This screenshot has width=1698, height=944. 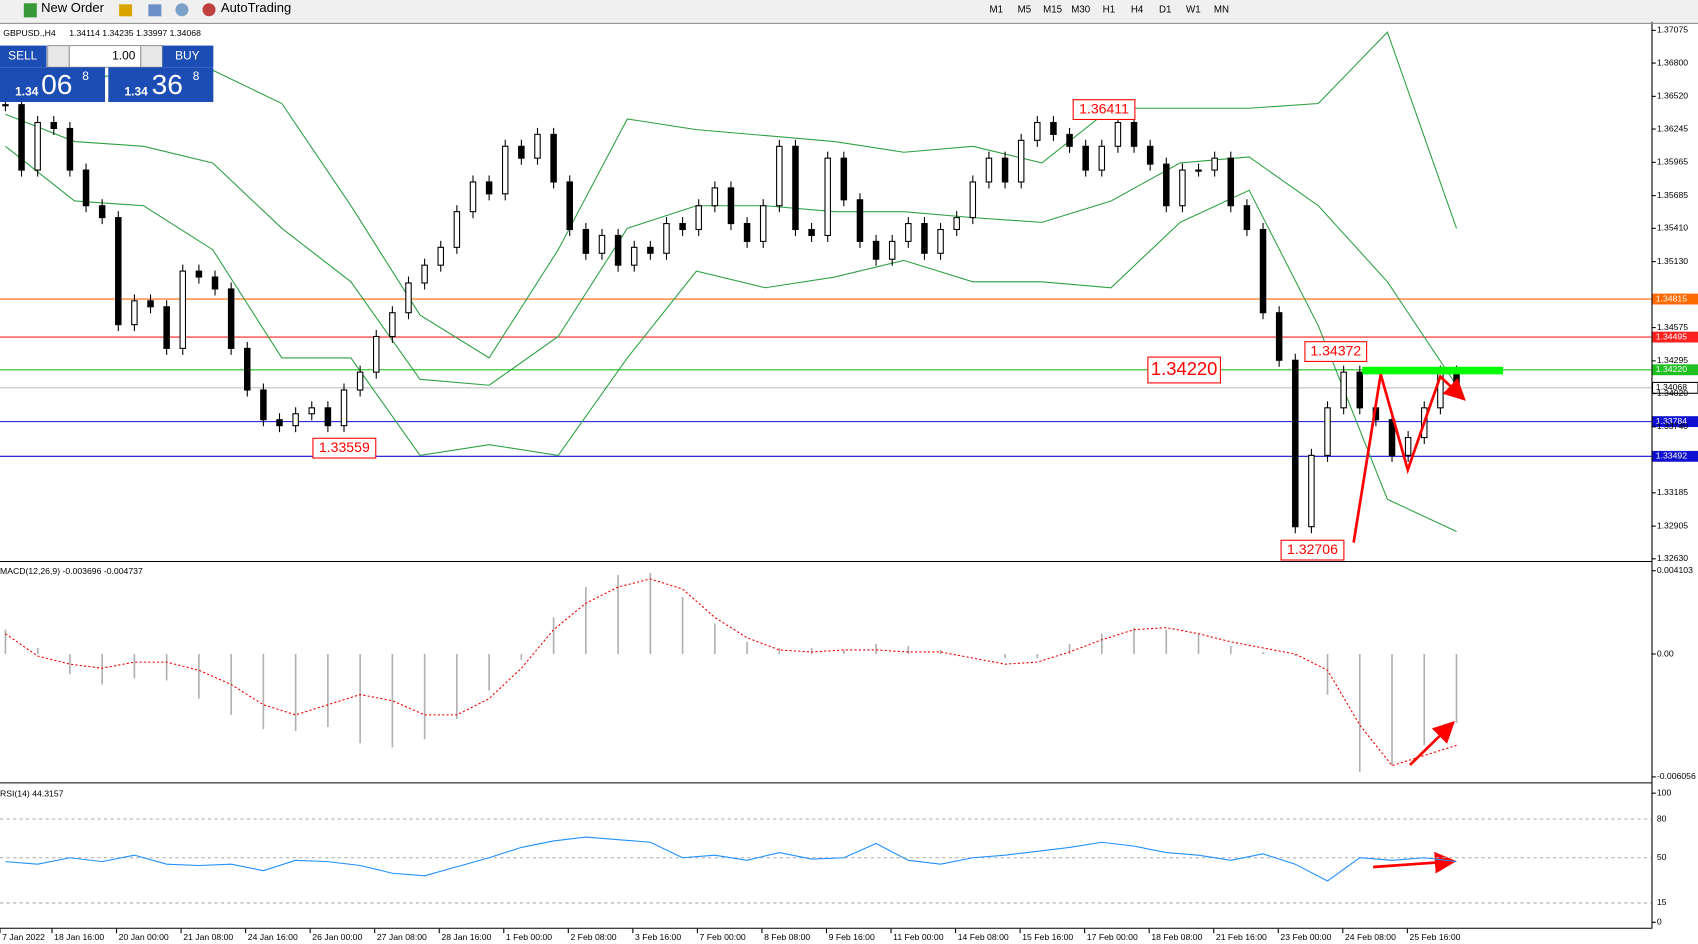 What do you see at coordinates (256, 7) in the screenshot?
I see `autotrading: AutoTrading` at bounding box center [256, 7].